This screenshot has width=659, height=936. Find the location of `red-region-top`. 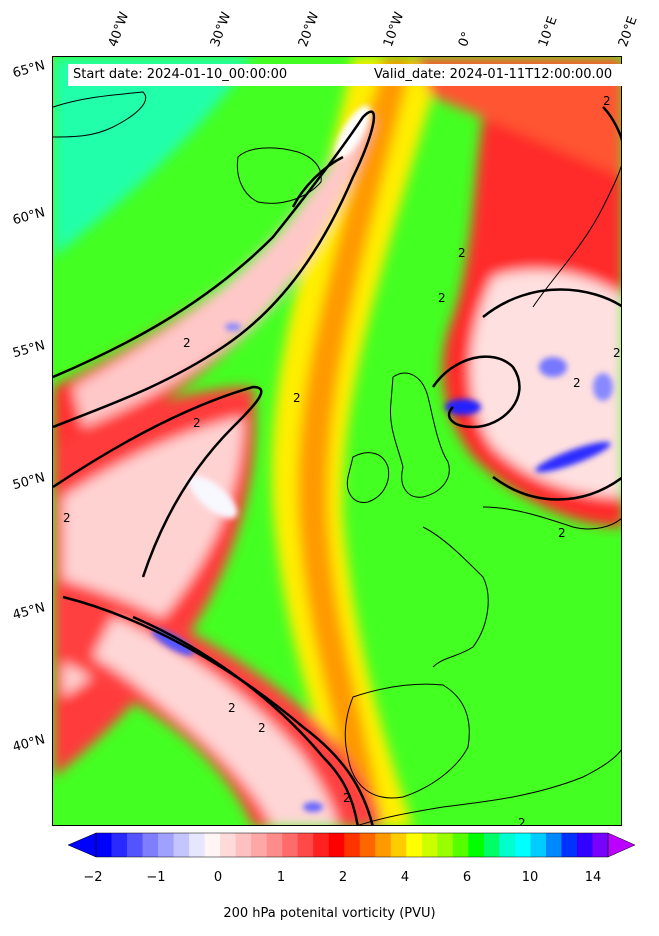

red-region-top is located at coordinates (517, 117).